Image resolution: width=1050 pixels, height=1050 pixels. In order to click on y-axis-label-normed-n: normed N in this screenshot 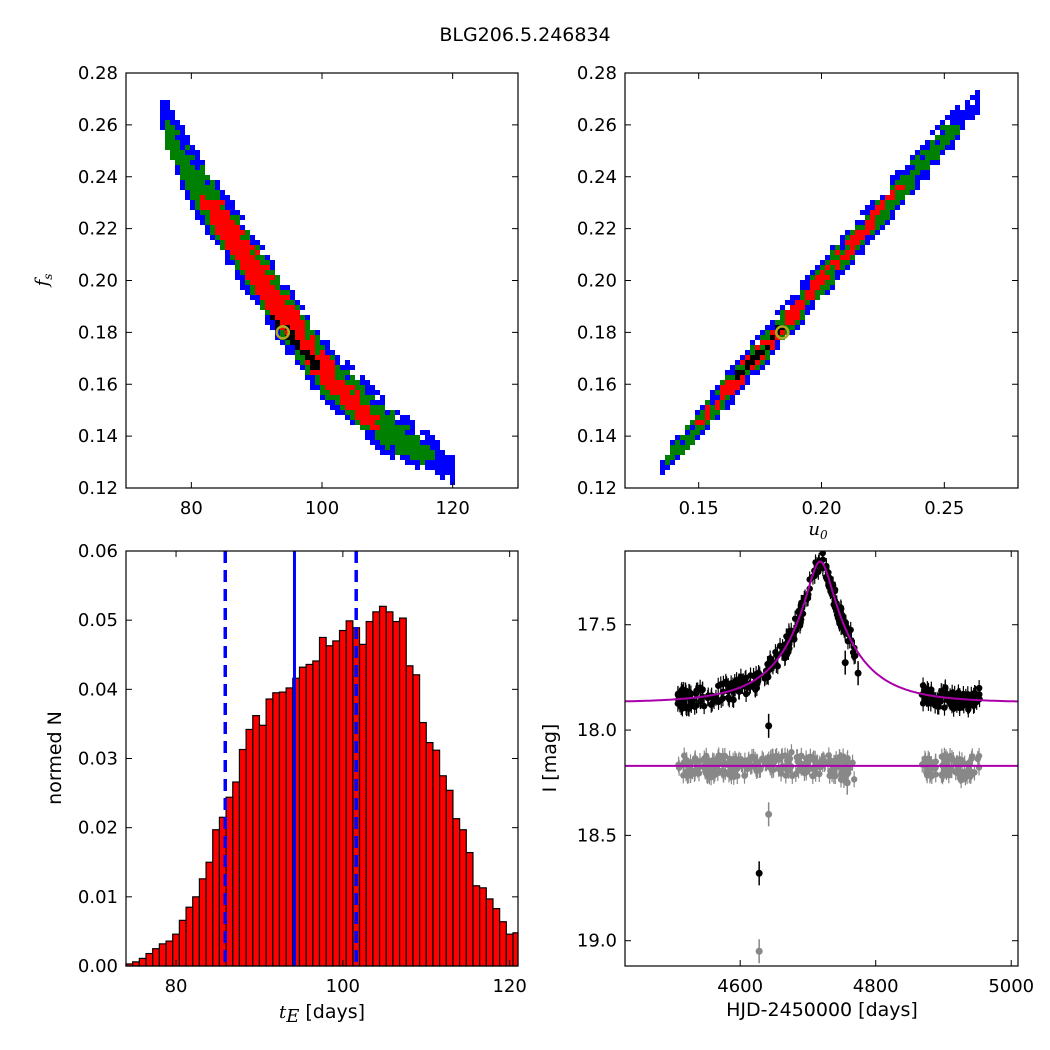, I will do `click(55, 758)`.